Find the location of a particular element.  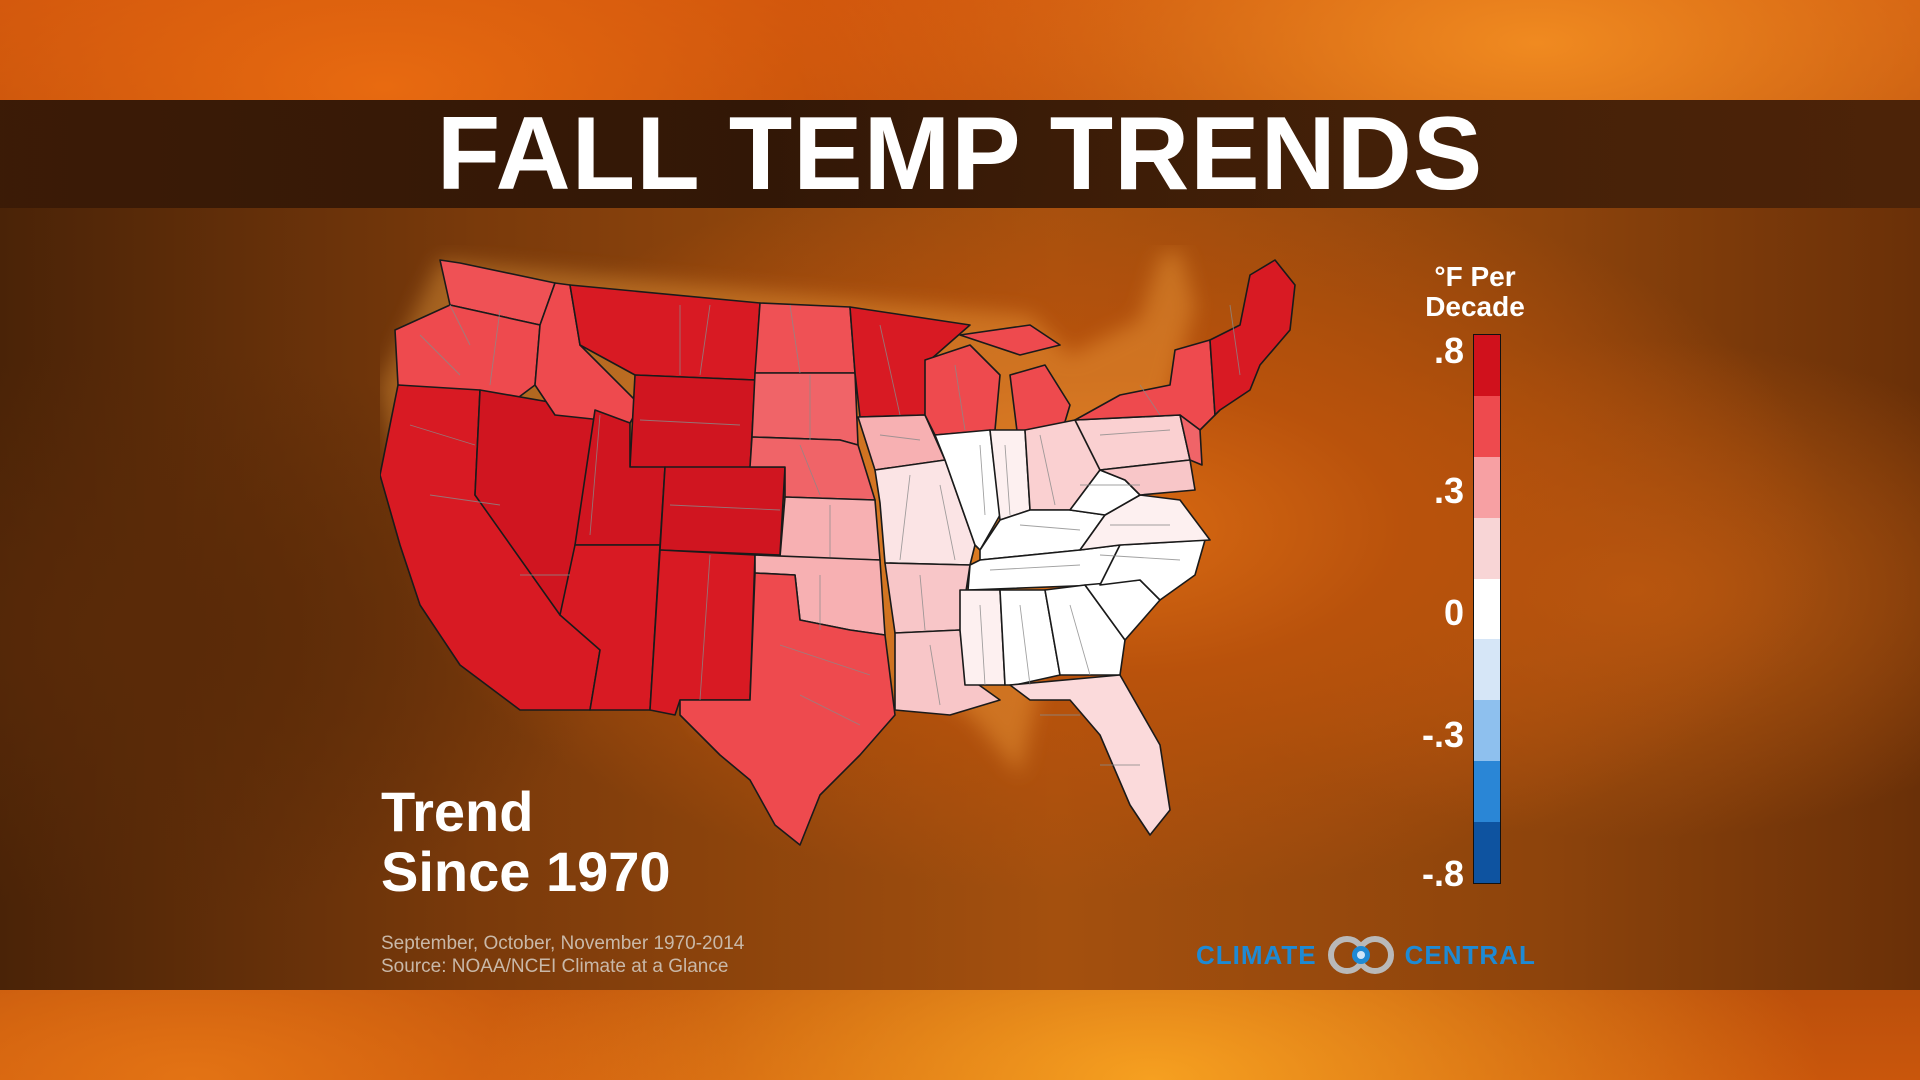

state-arkansas is located at coordinates (927, 598).